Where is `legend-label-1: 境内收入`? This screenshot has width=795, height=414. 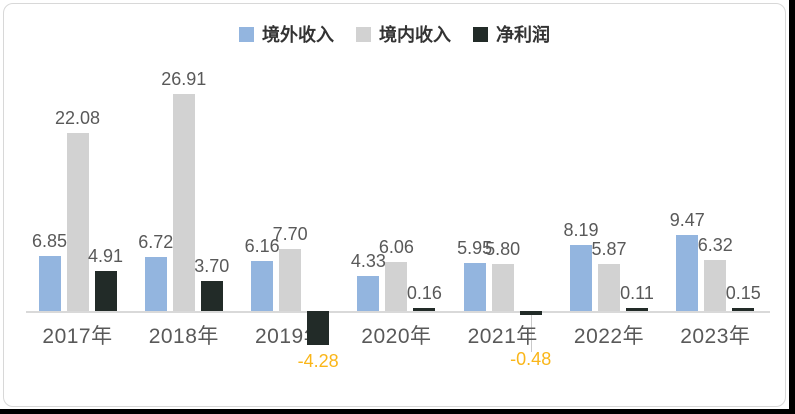
legend-label-1: 境内收入 is located at coordinates (415, 35).